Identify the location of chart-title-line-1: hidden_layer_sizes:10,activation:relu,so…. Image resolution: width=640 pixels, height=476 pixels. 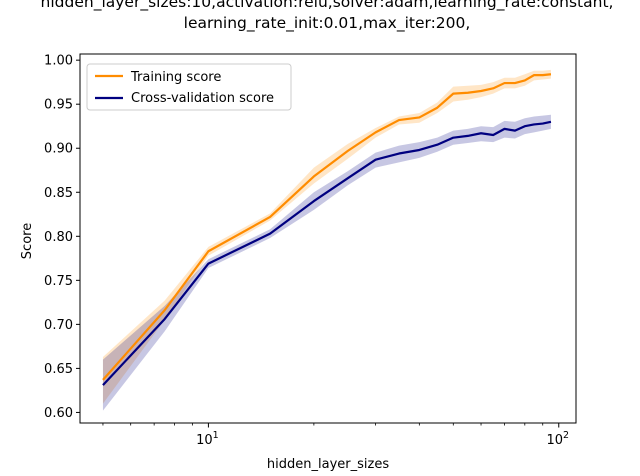
(327, 6).